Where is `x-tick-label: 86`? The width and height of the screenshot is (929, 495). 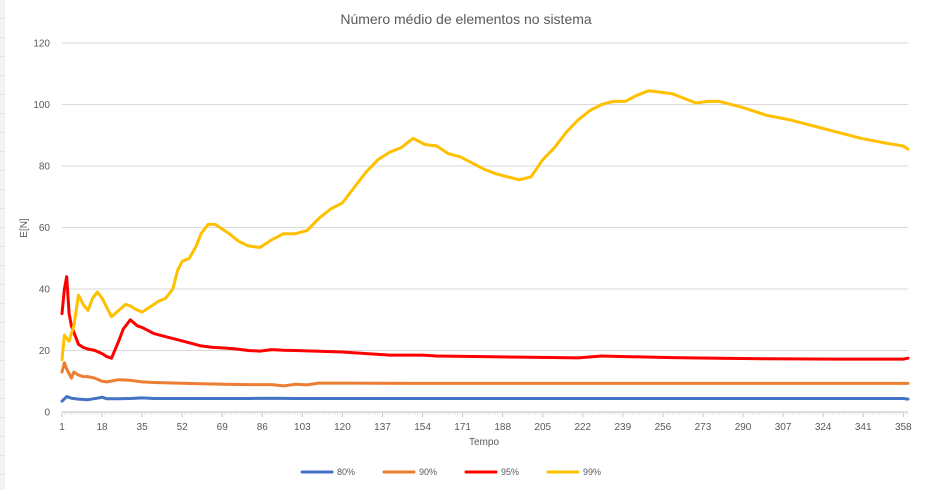 x-tick-label: 86 is located at coordinates (263, 427).